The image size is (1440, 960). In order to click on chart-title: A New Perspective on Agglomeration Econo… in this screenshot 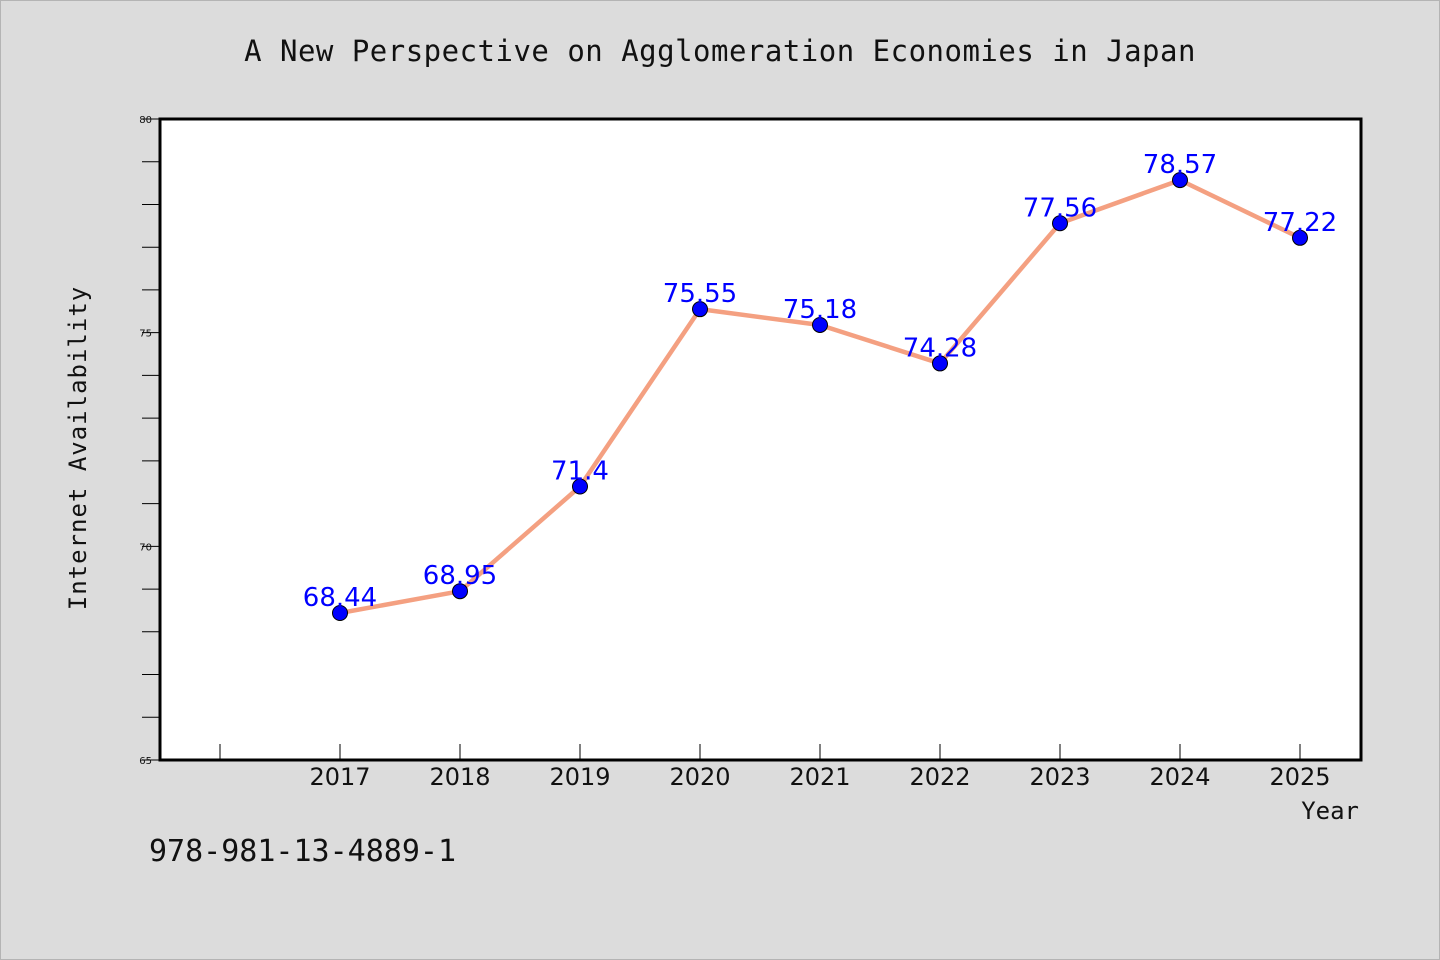, I will do `click(720, 51)`.